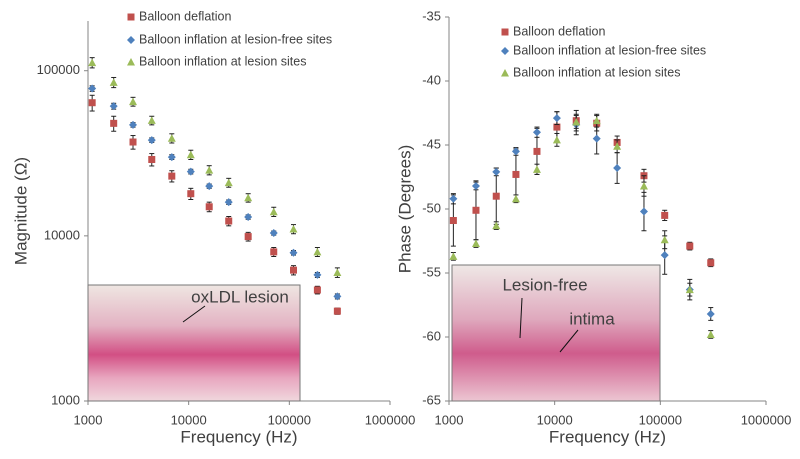 Image resolution: width=800 pixels, height=459 pixels. I want to click on y-tick-label: -35, so click(431, 15).